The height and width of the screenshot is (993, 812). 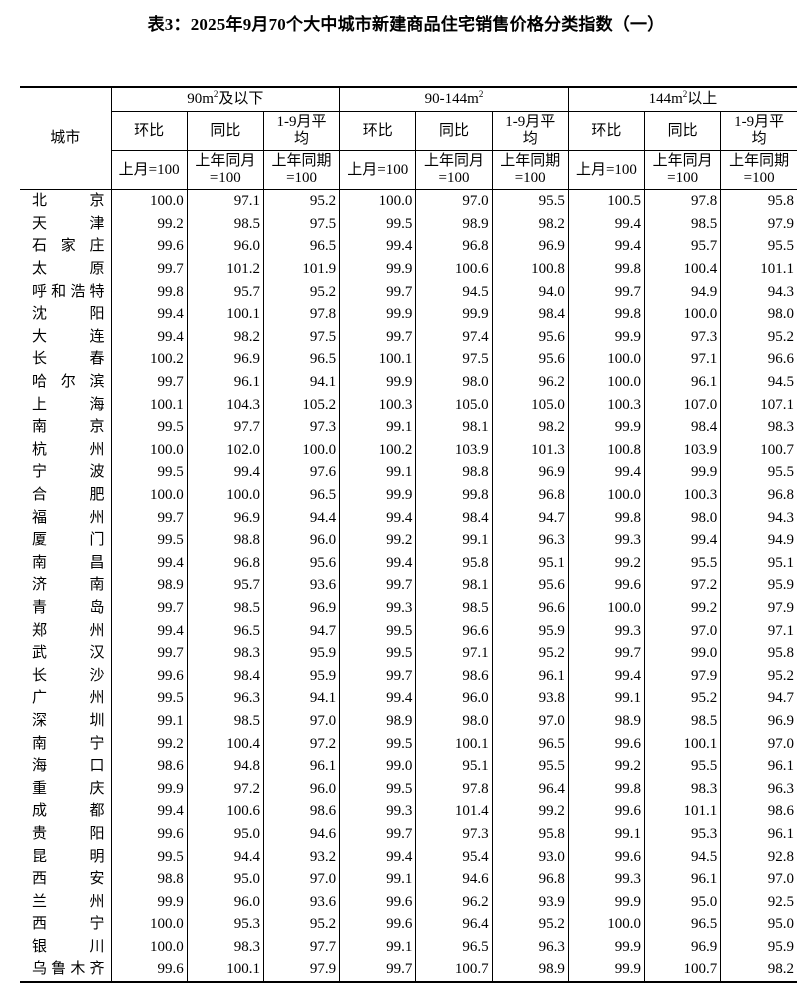 What do you see at coordinates (682, 743) in the screenshot?
I see `index-value: 100.1` at bounding box center [682, 743].